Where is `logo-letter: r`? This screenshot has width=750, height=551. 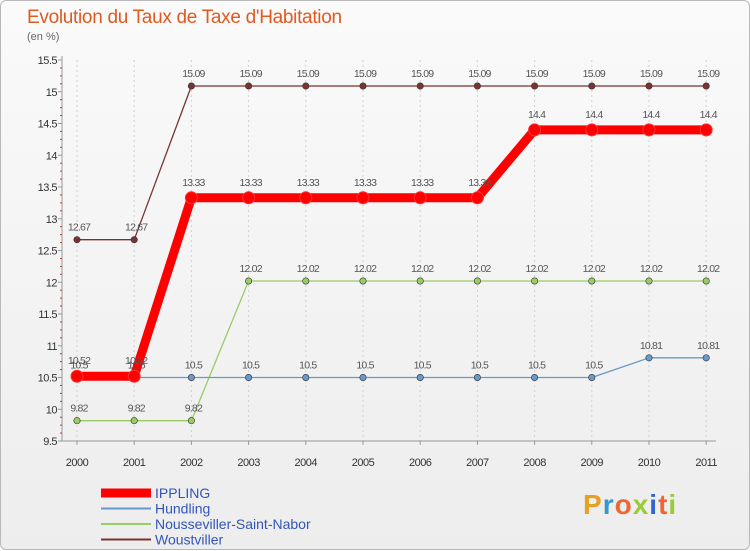
logo-letter: r is located at coordinates (608, 504).